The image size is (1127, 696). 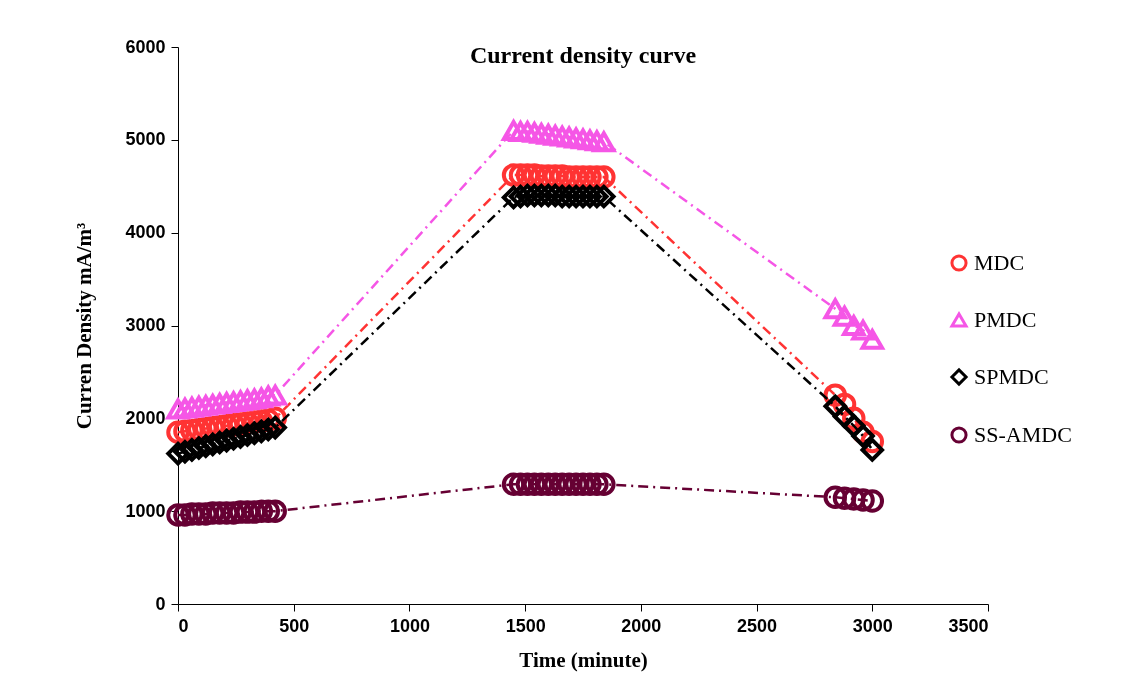 I want to click on y-tick-label: 4000, so click(x=145, y=232).